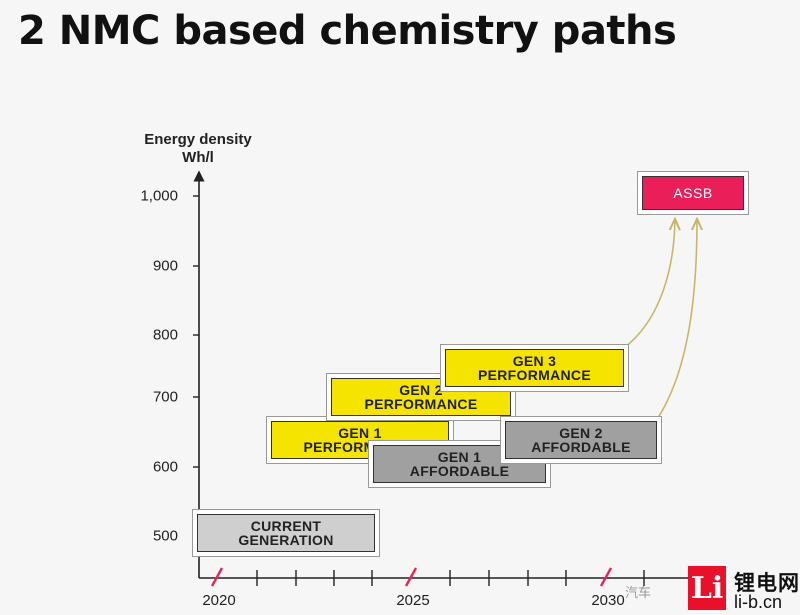 The height and width of the screenshot is (615, 800). I want to click on x-tick-2025: 2025, so click(413, 600).